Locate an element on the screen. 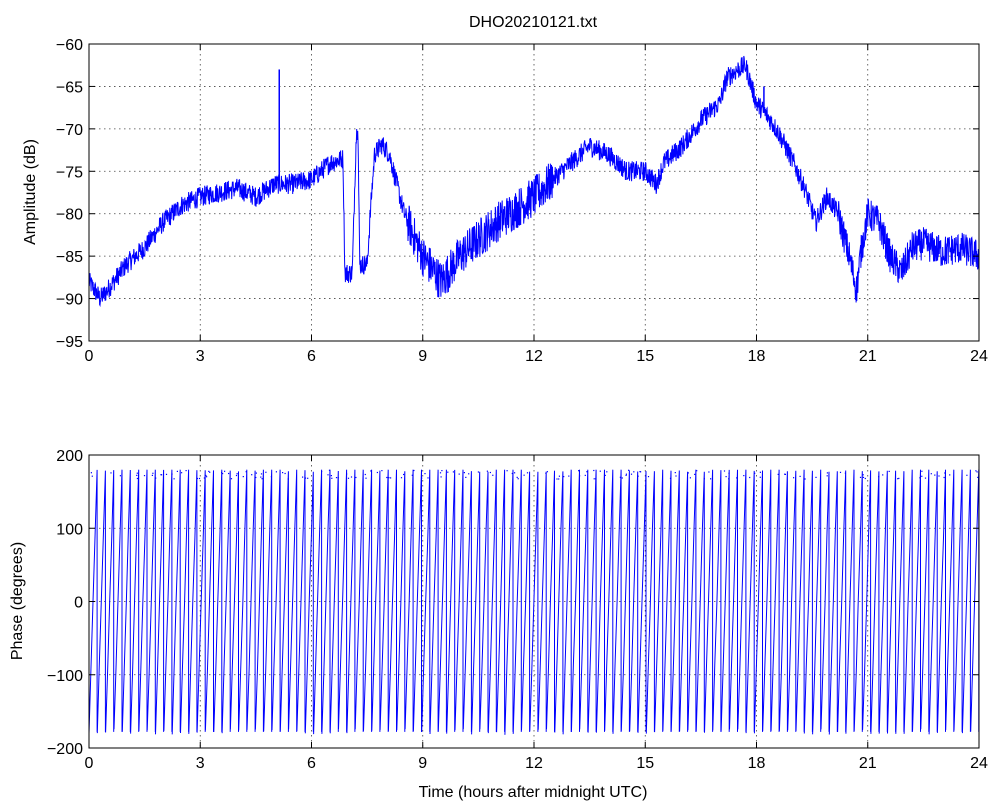 Image resolution: width=998 pixels, height=806 pixels. chart-title: DHO20210121.txt is located at coordinates (533, 22).